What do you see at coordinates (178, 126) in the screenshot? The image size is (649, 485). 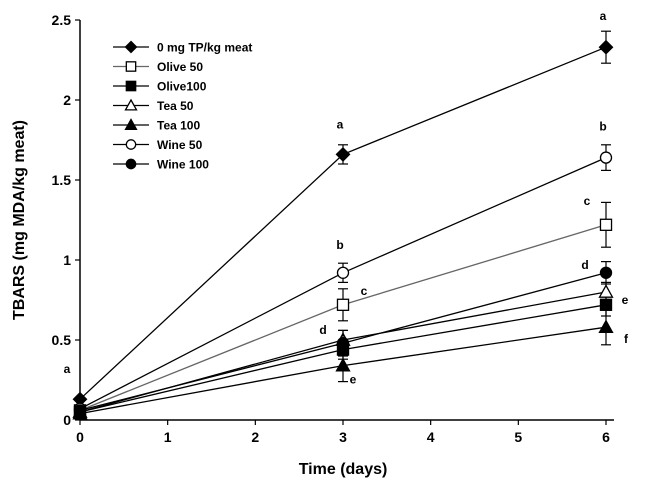 I see `legend-label: Tea 100` at bounding box center [178, 126].